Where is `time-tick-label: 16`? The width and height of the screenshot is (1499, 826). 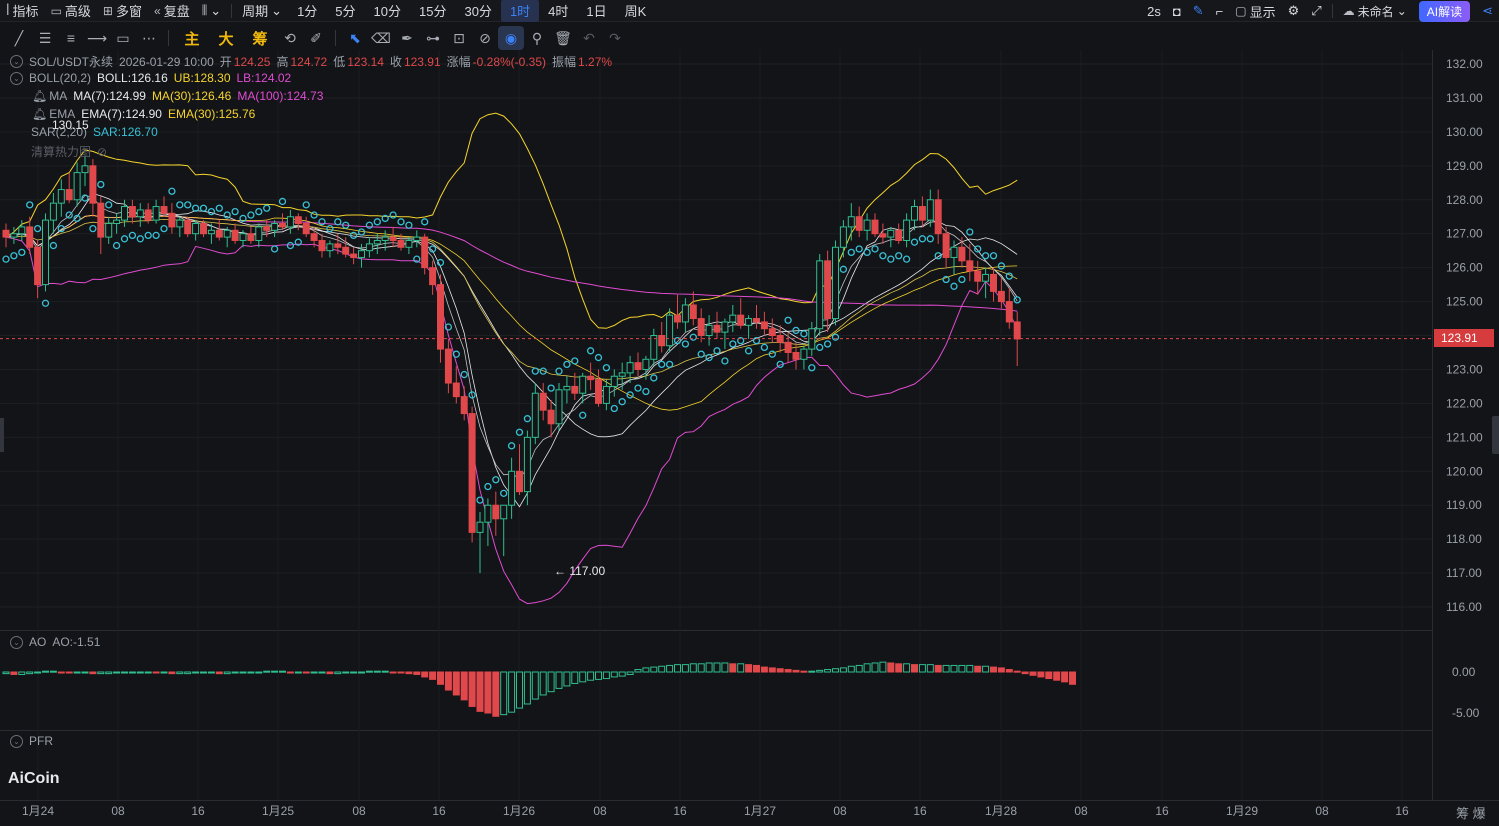
time-tick-label: 16 is located at coordinates (1402, 811).